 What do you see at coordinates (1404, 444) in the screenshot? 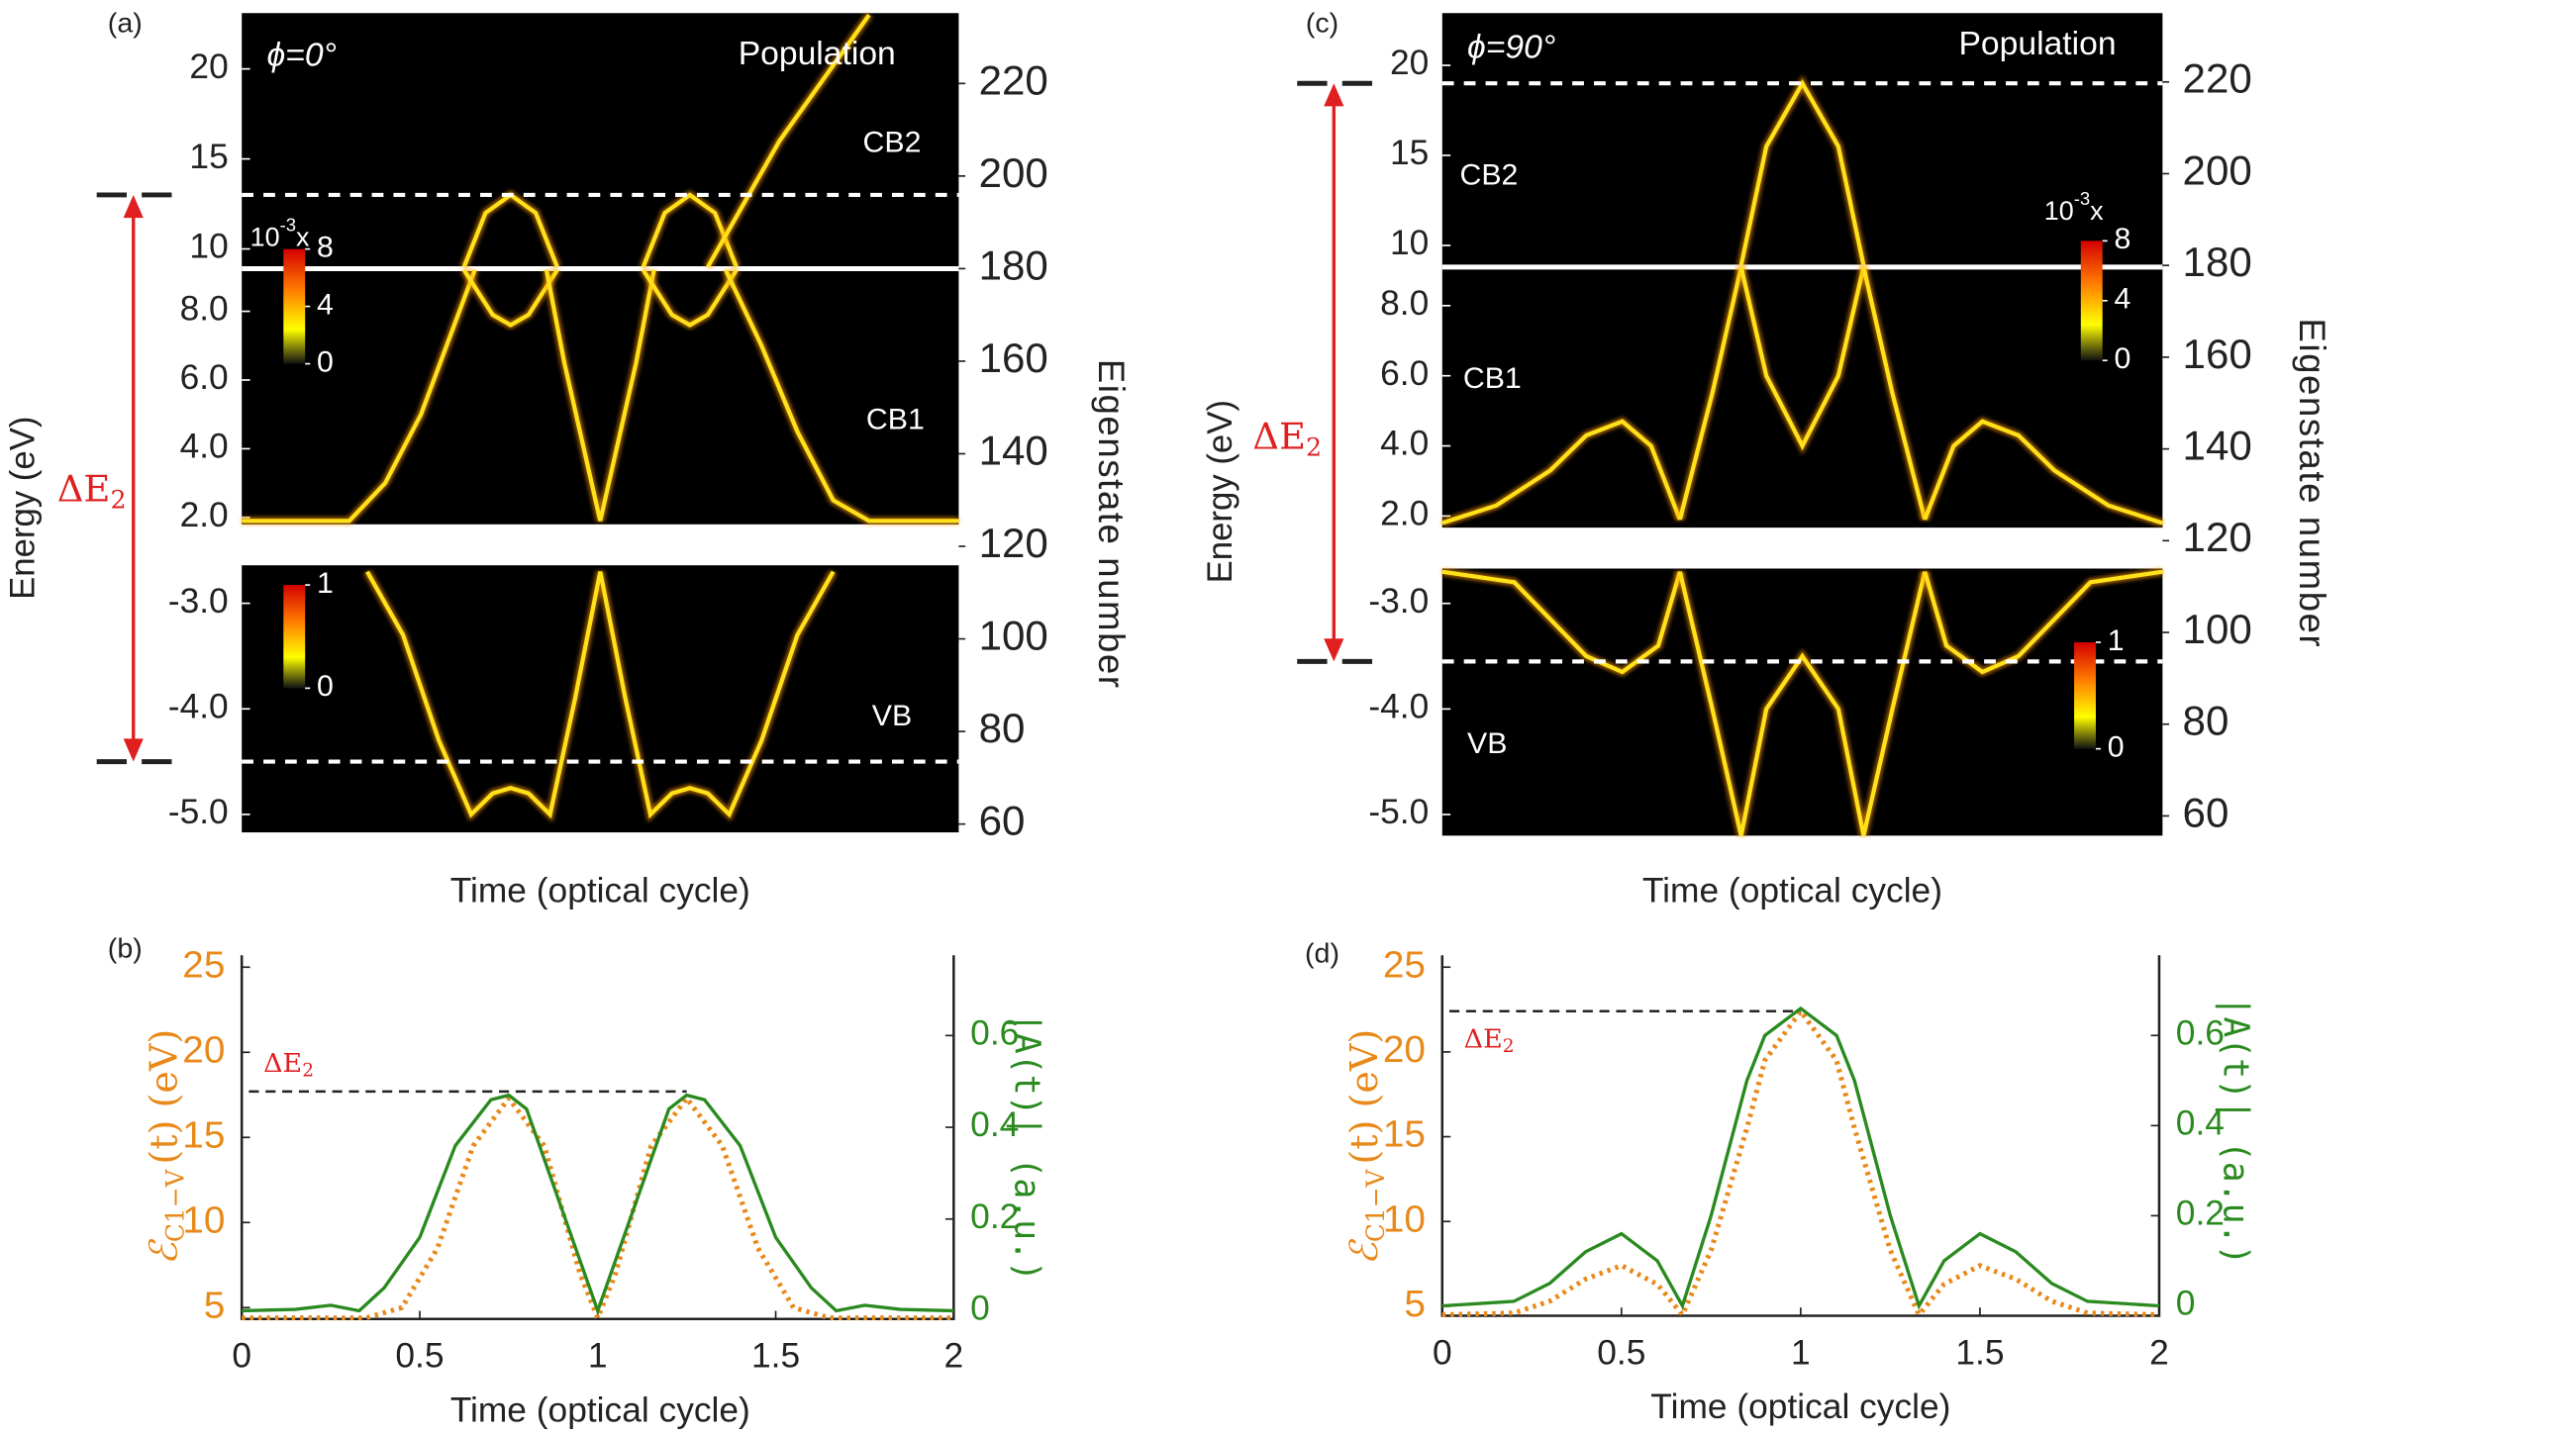
I see `y-tick-label: 4.0` at bounding box center [1404, 444].